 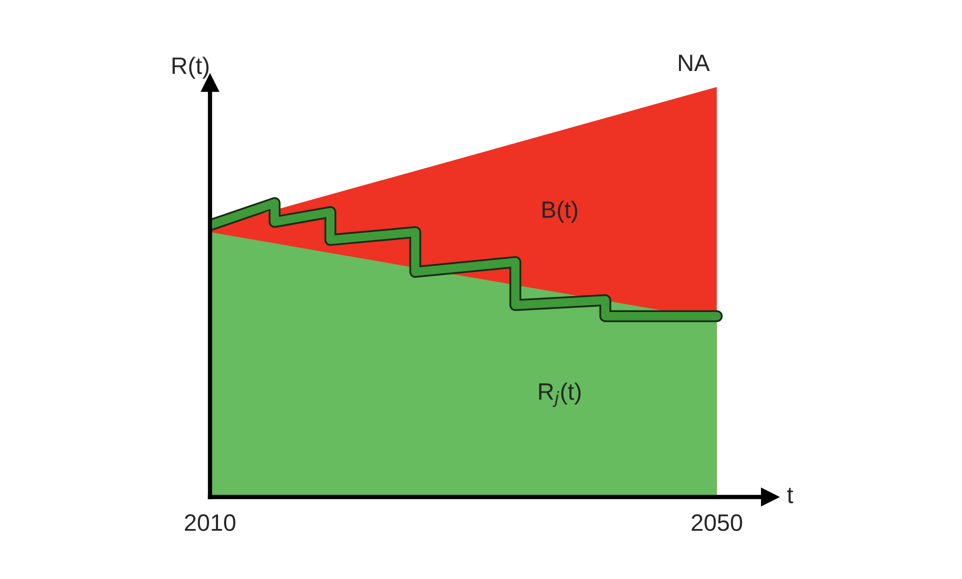 I want to click on annotation: NA, so click(x=694, y=62).